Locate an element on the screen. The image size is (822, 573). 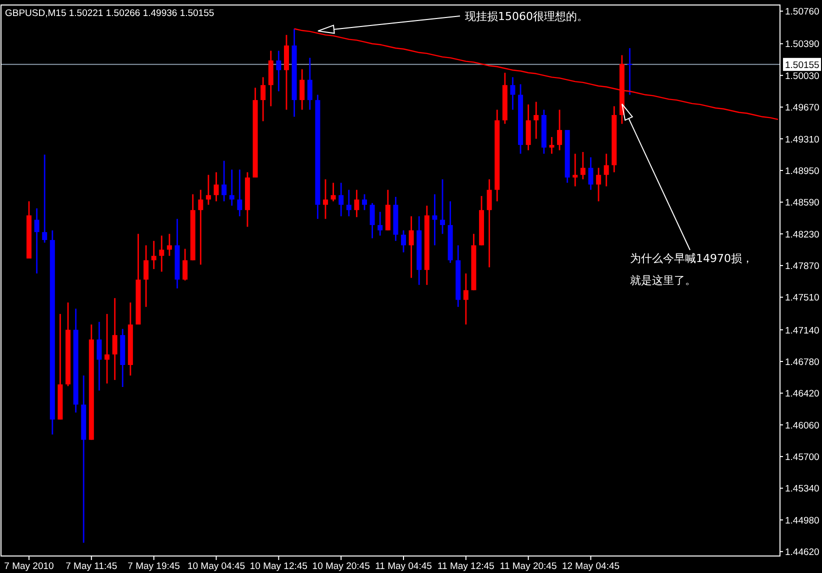
y-tick-label: 1.44980 is located at coordinates (802, 520).